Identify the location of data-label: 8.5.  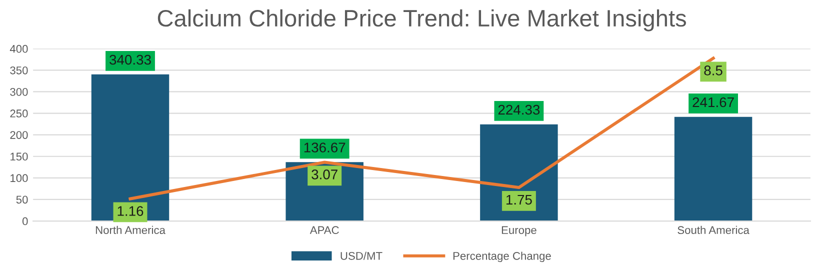
(713, 71).